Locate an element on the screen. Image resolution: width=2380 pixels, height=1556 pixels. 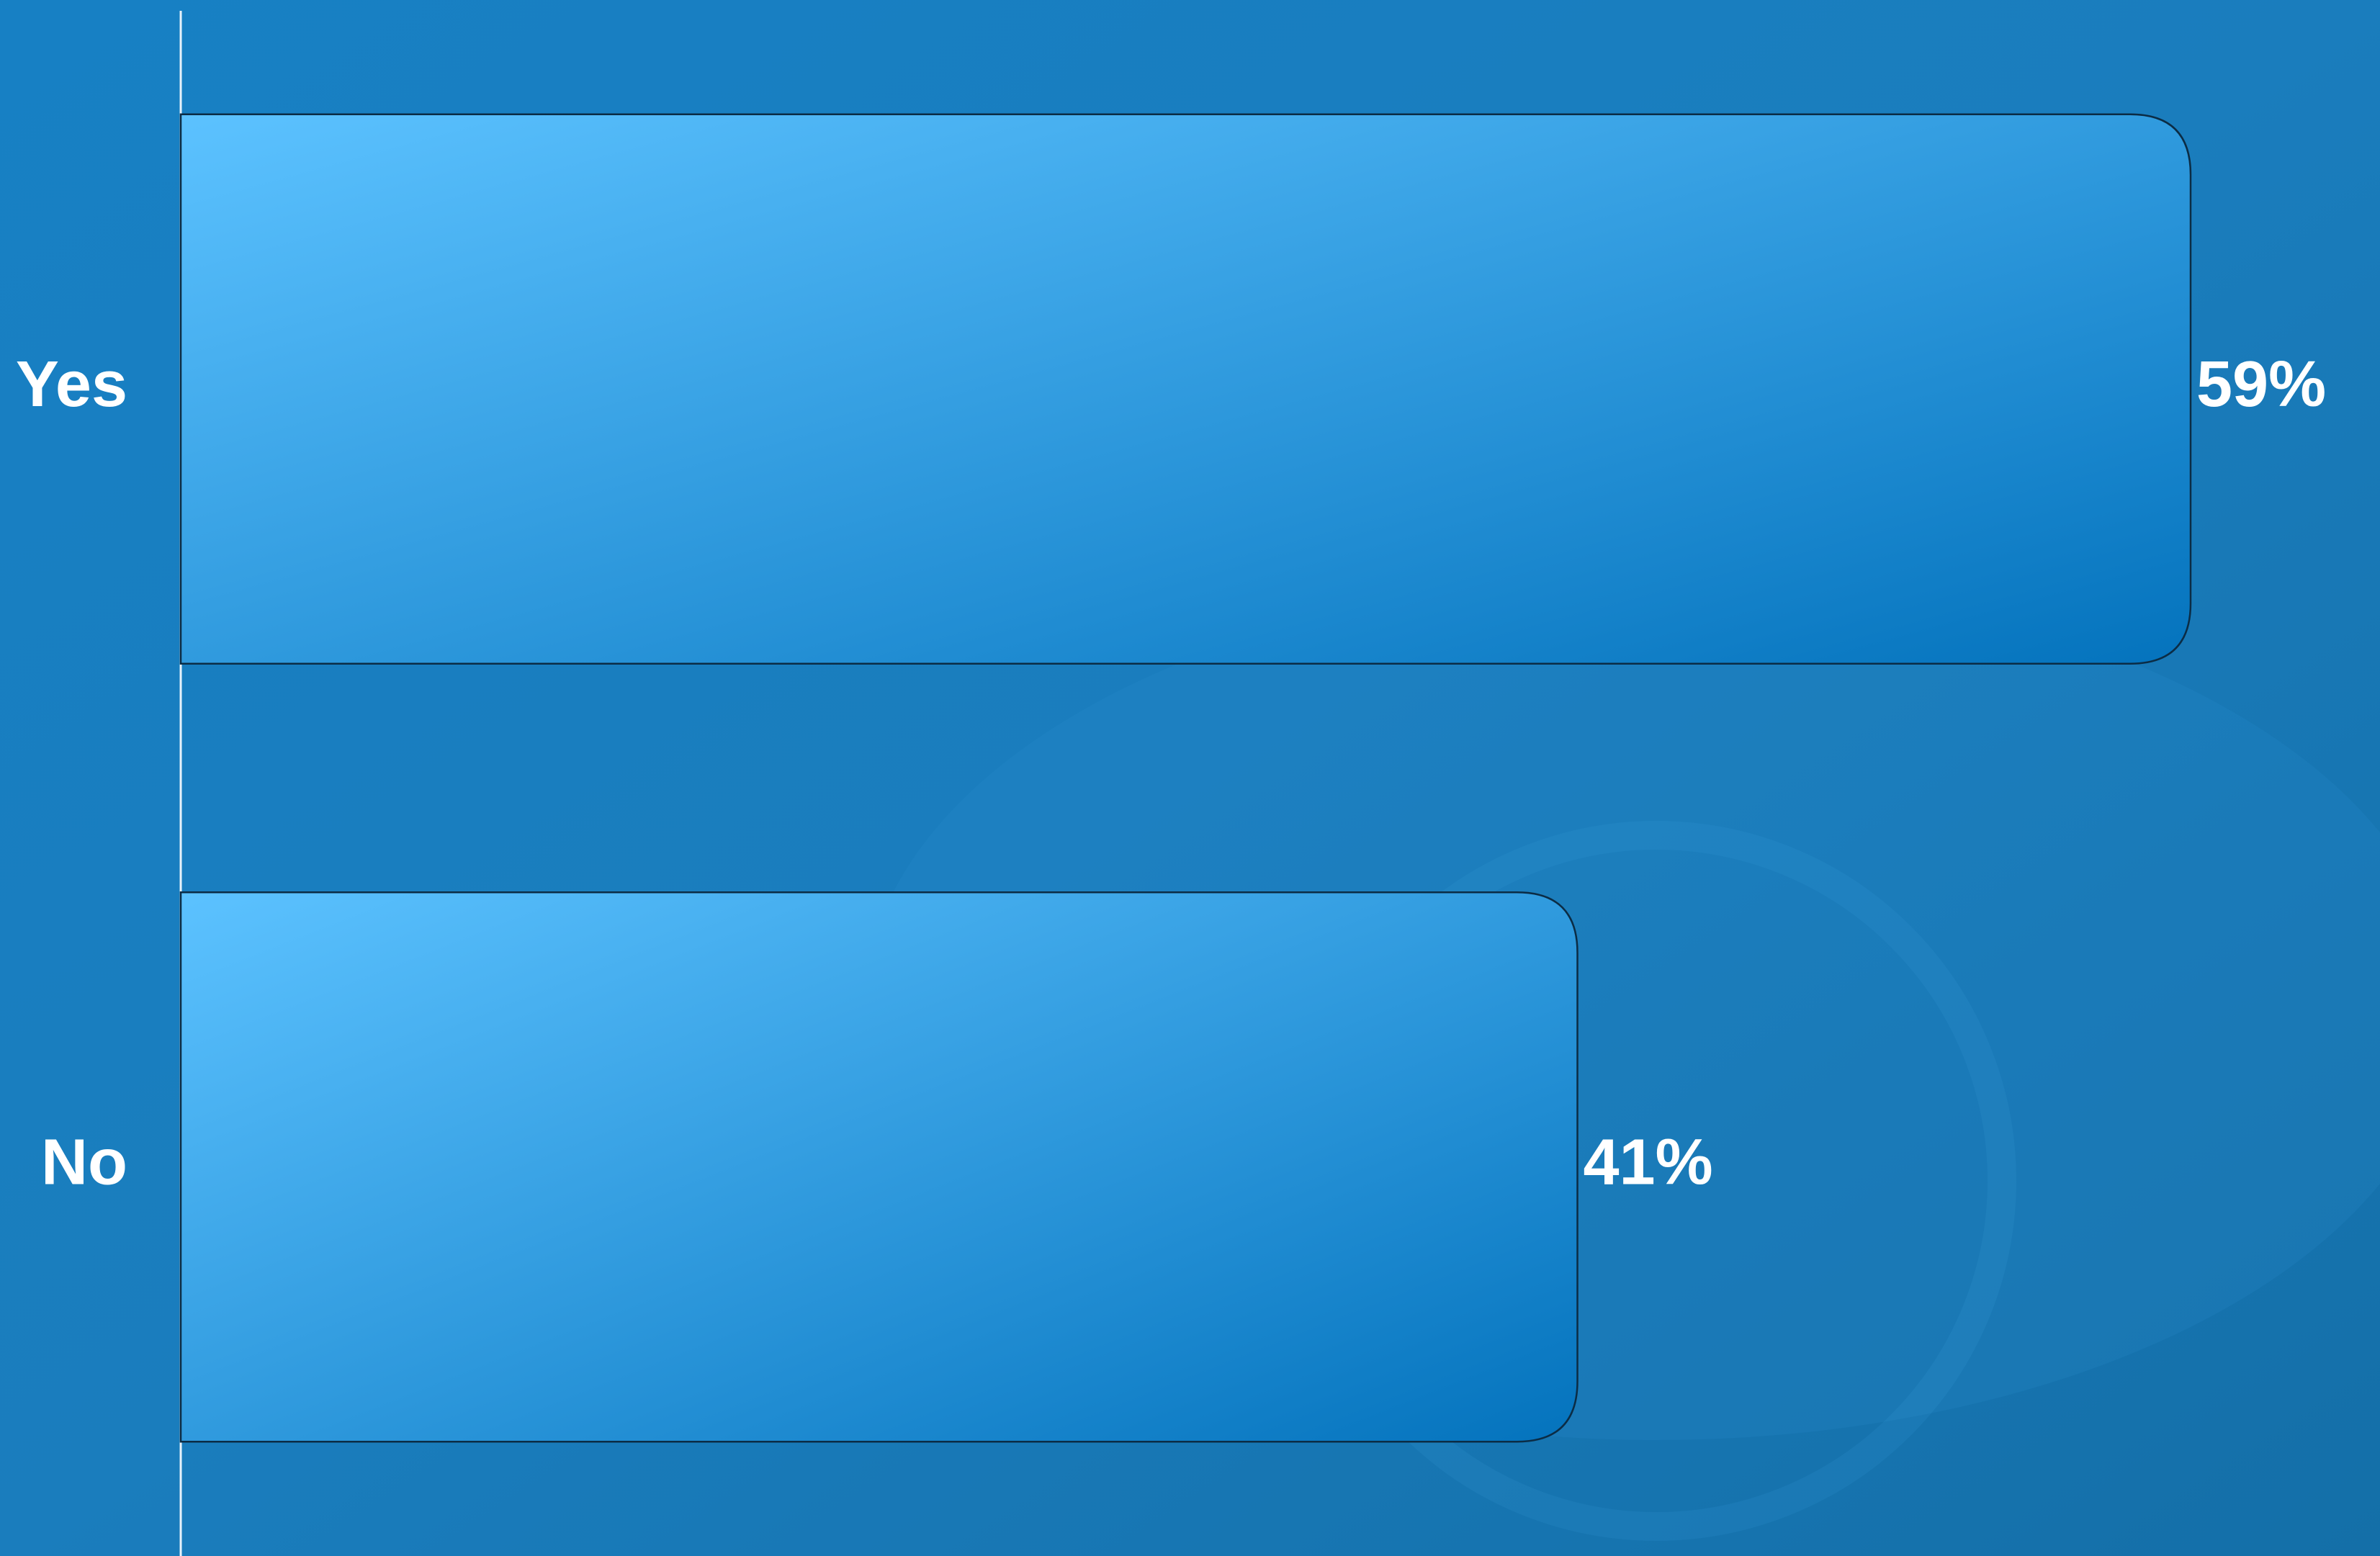
y-tick-label: Yes is located at coordinates (71, 384).